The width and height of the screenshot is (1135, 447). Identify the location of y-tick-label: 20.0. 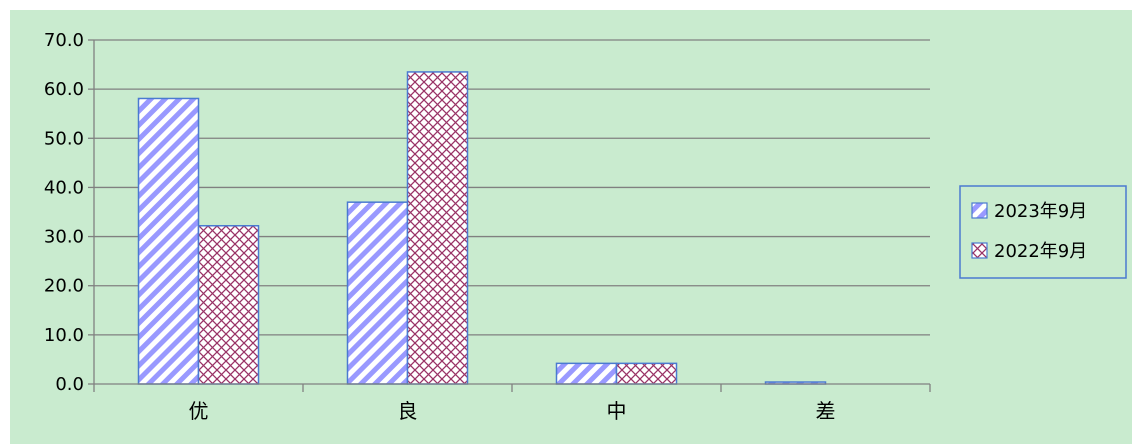
(64, 286).